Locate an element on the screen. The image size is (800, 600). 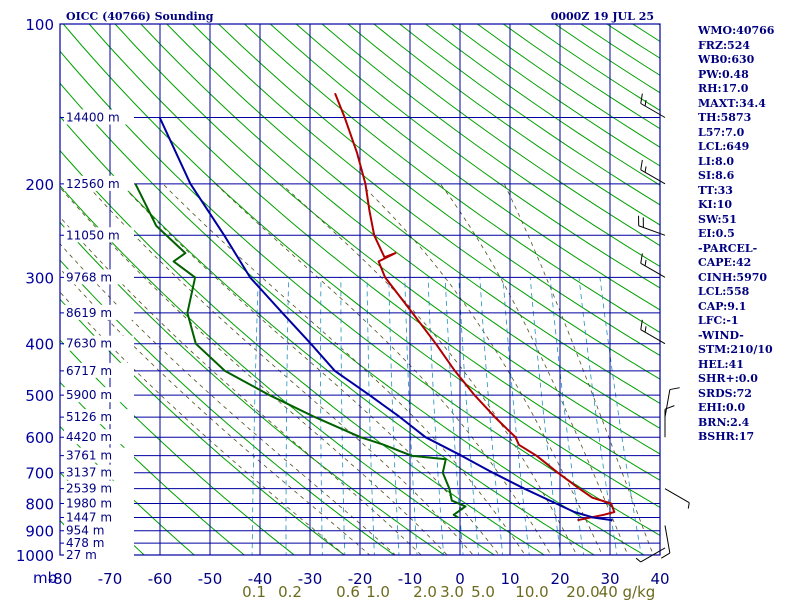
sounding-index: EI:0.5 is located at coordinates (716, 233).